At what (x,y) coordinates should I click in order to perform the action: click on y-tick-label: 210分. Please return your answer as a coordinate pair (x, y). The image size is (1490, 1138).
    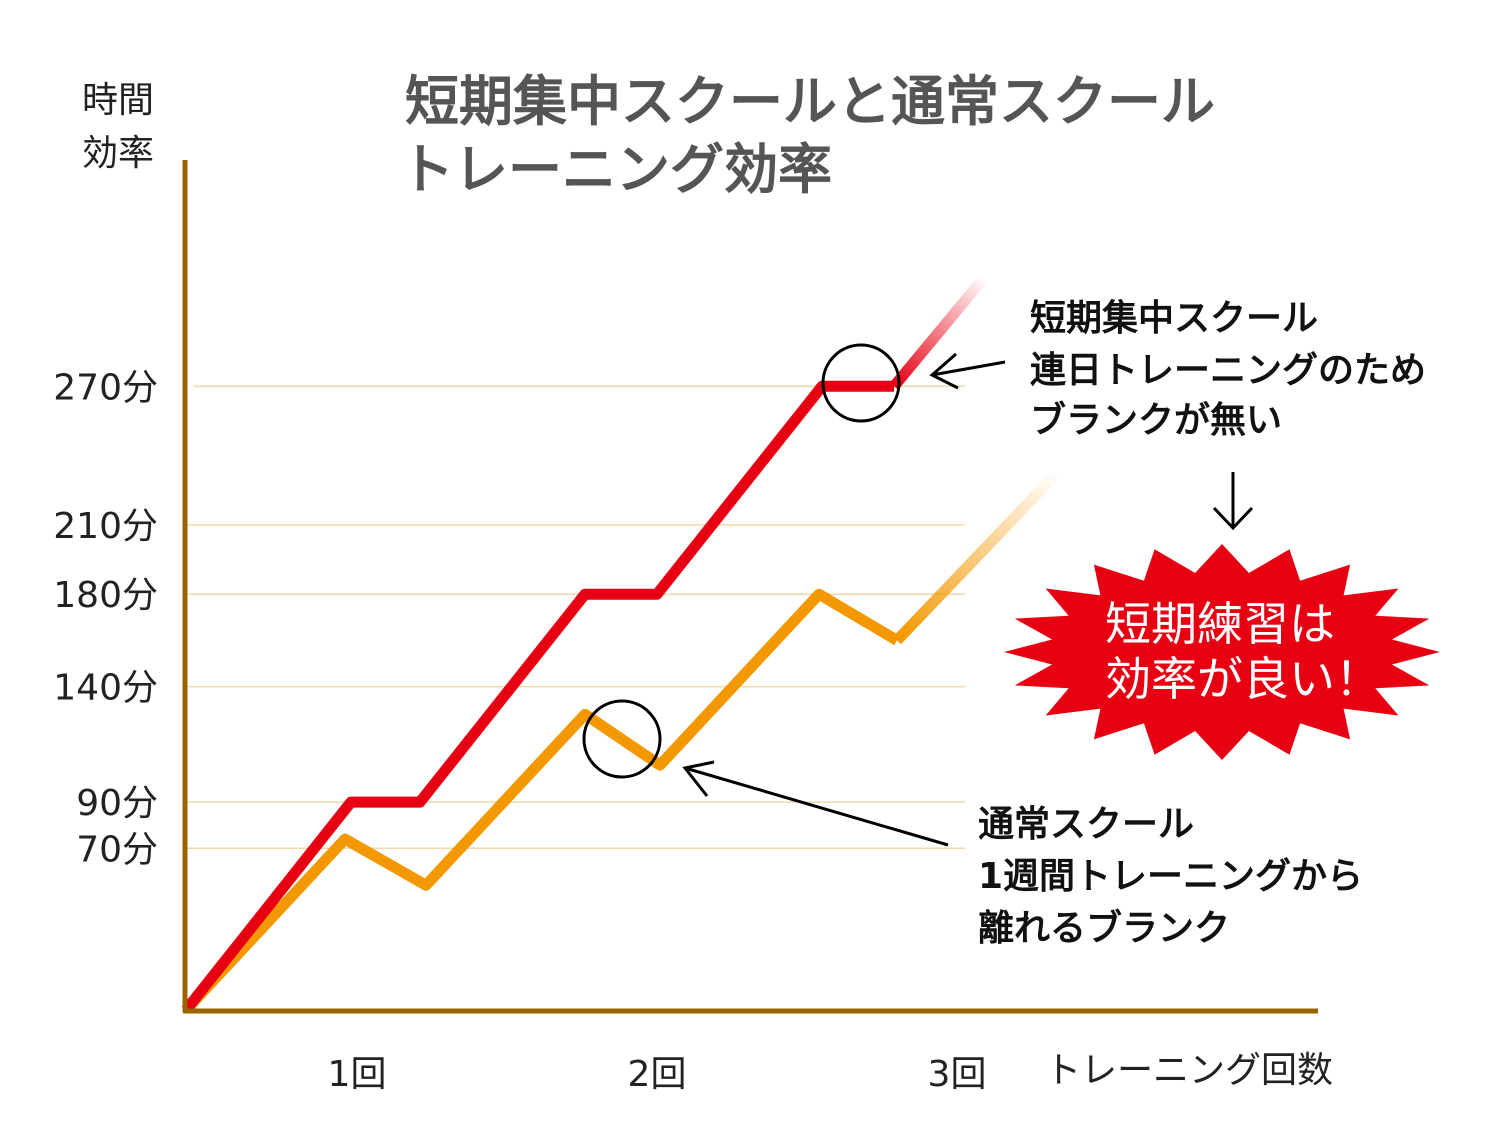
    Looking at the image, I should click on (105, 526).